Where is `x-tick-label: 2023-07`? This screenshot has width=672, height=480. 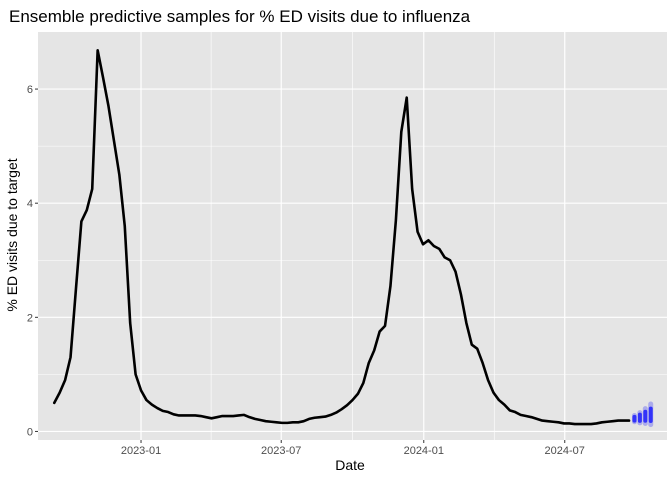
x-tick-label: 2023-07 is located at coordinates (281, 451).